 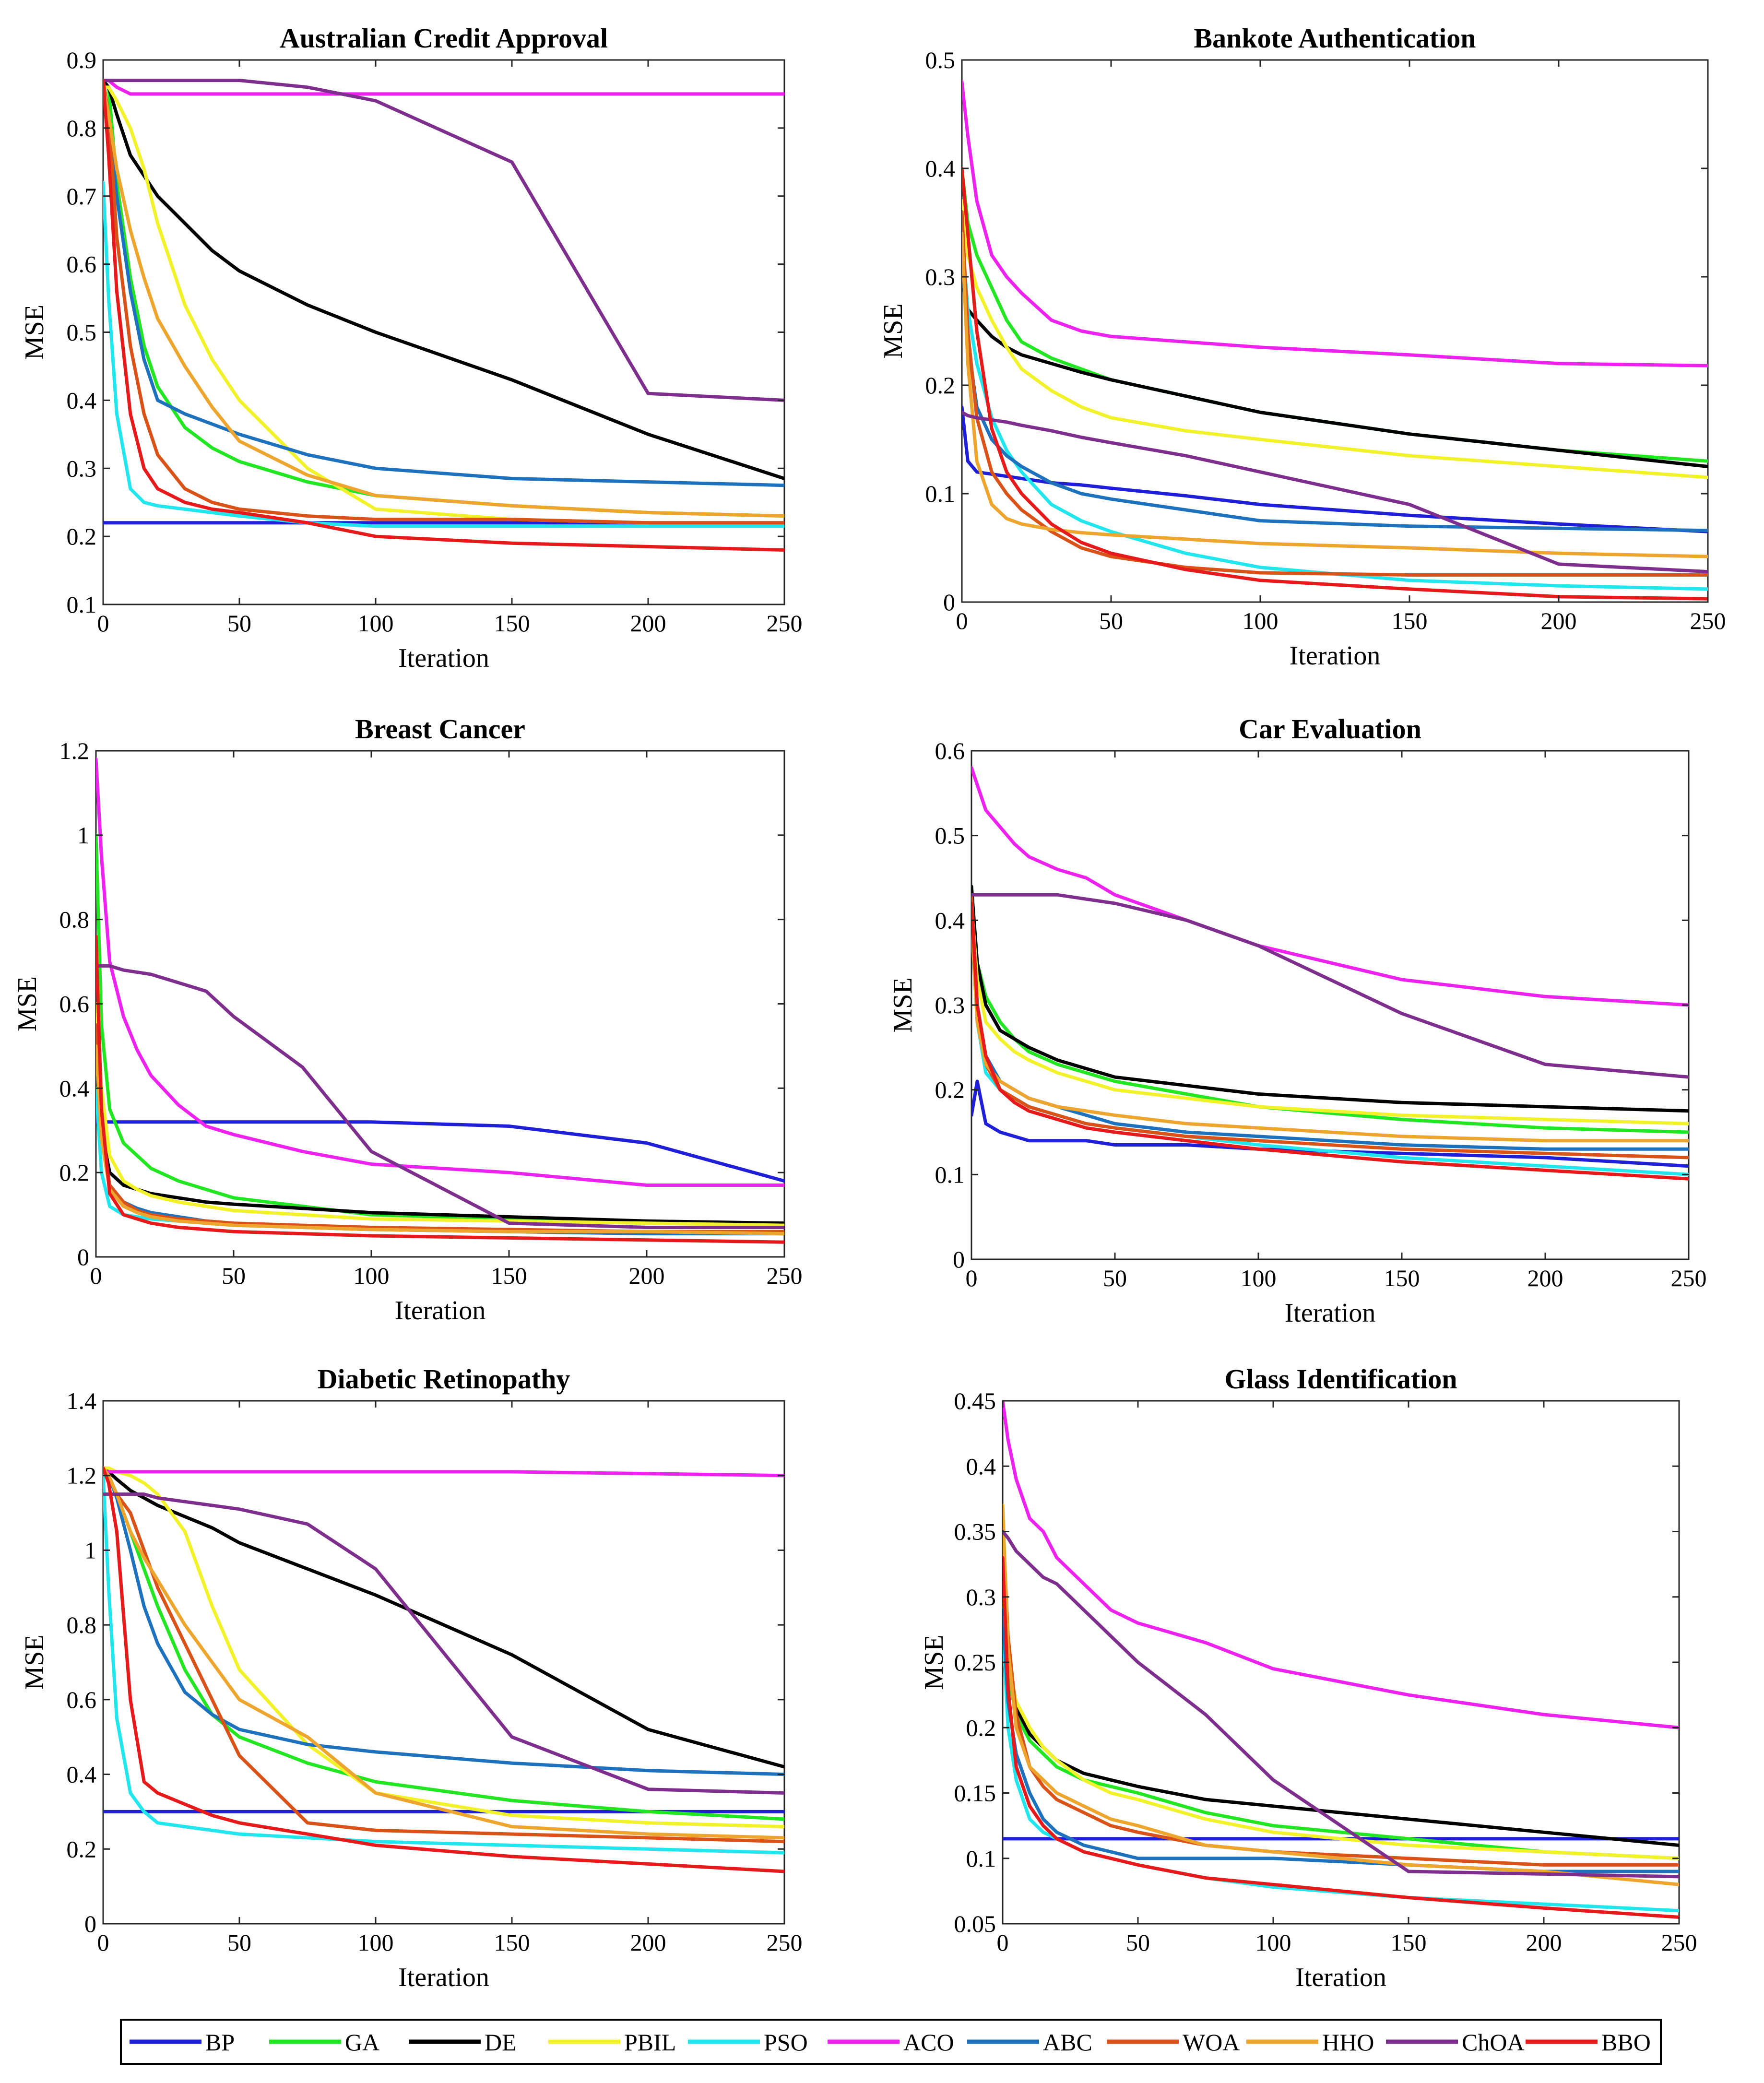 I want to click on legend-label: PBIL, so click(x=650, y=2042).